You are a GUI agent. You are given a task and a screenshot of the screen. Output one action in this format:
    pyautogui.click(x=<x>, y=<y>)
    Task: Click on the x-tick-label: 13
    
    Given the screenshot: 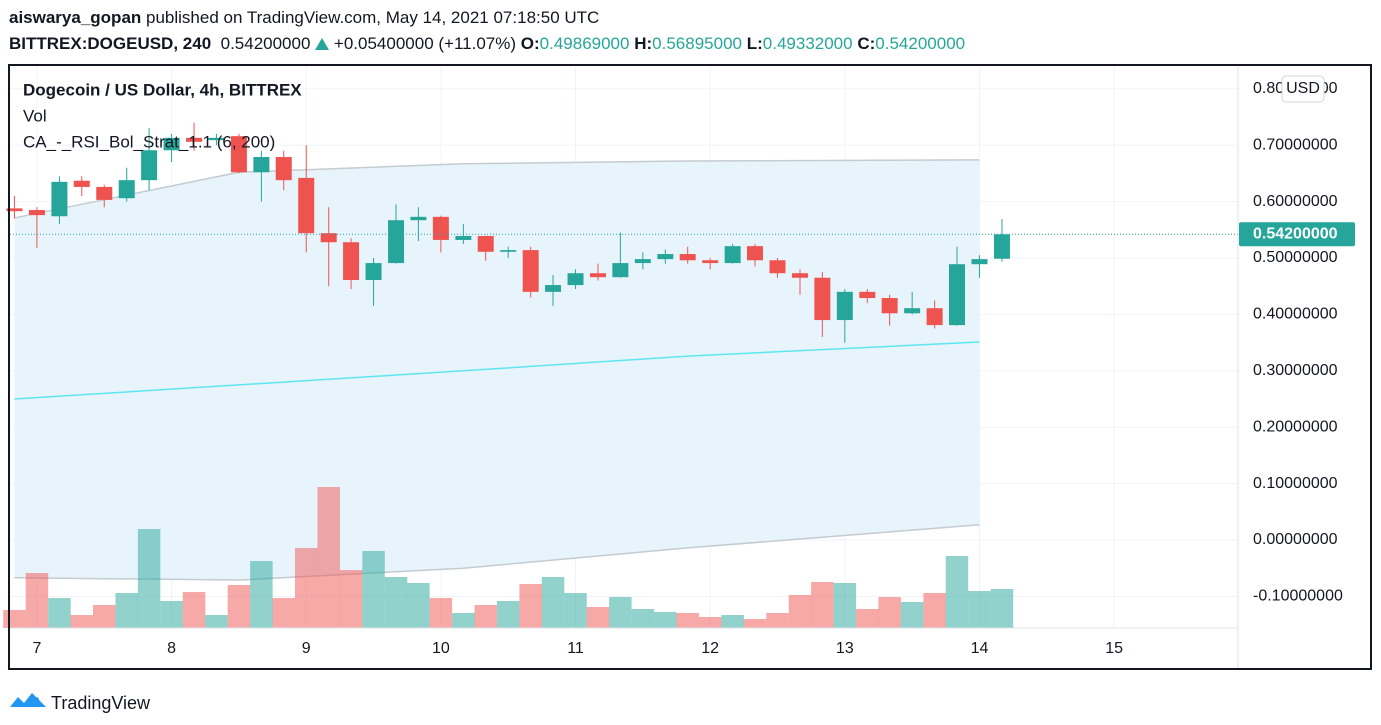 What is the action you would take?
    pyautogui.click(x=845, y=648)
    